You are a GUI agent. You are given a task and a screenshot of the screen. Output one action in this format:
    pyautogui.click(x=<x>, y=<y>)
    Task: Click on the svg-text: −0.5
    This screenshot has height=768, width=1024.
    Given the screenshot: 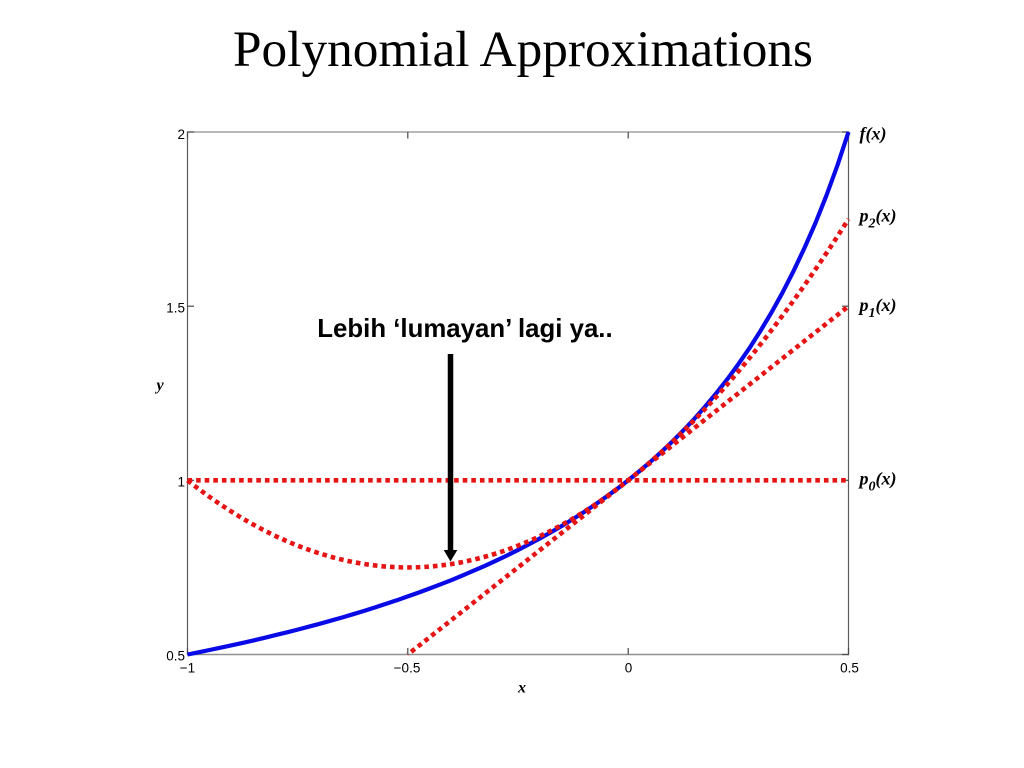 What is the action you would take?
    pyautogui.click(x=407, y=668)
    